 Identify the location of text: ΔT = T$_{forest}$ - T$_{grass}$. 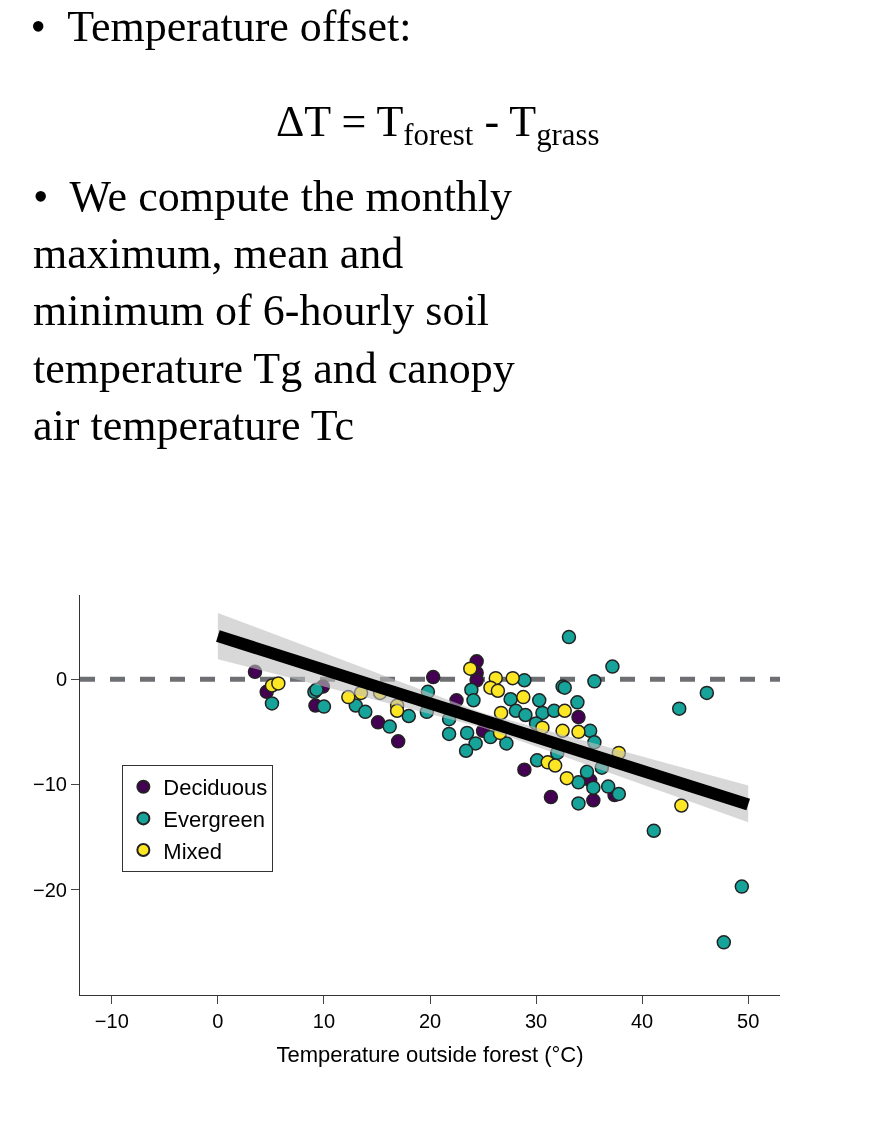
(438, 125).